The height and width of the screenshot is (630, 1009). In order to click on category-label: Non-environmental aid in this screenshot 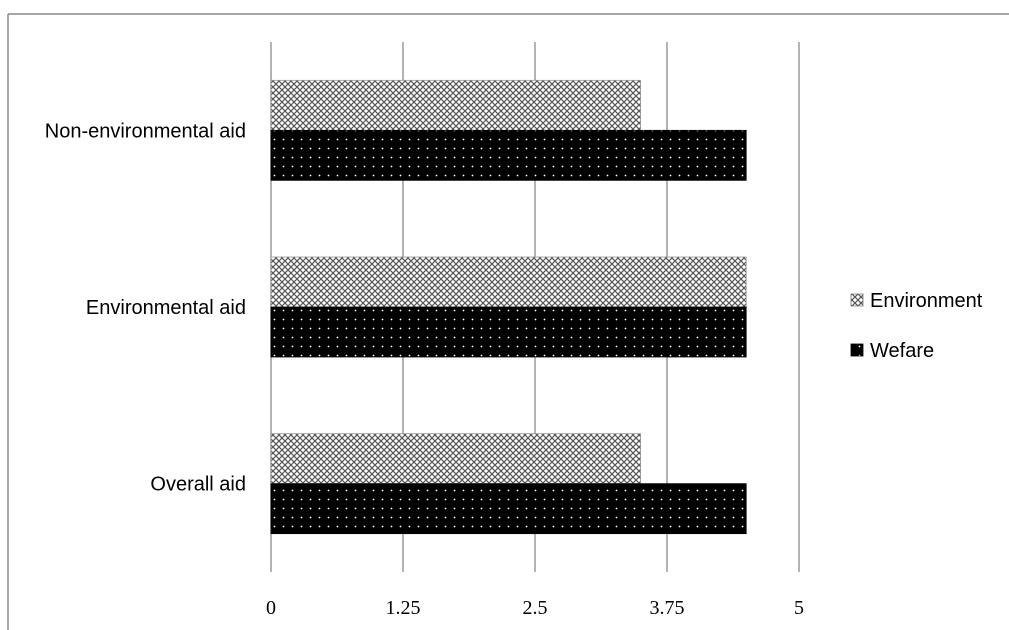, I will do `click(145, 131)`.